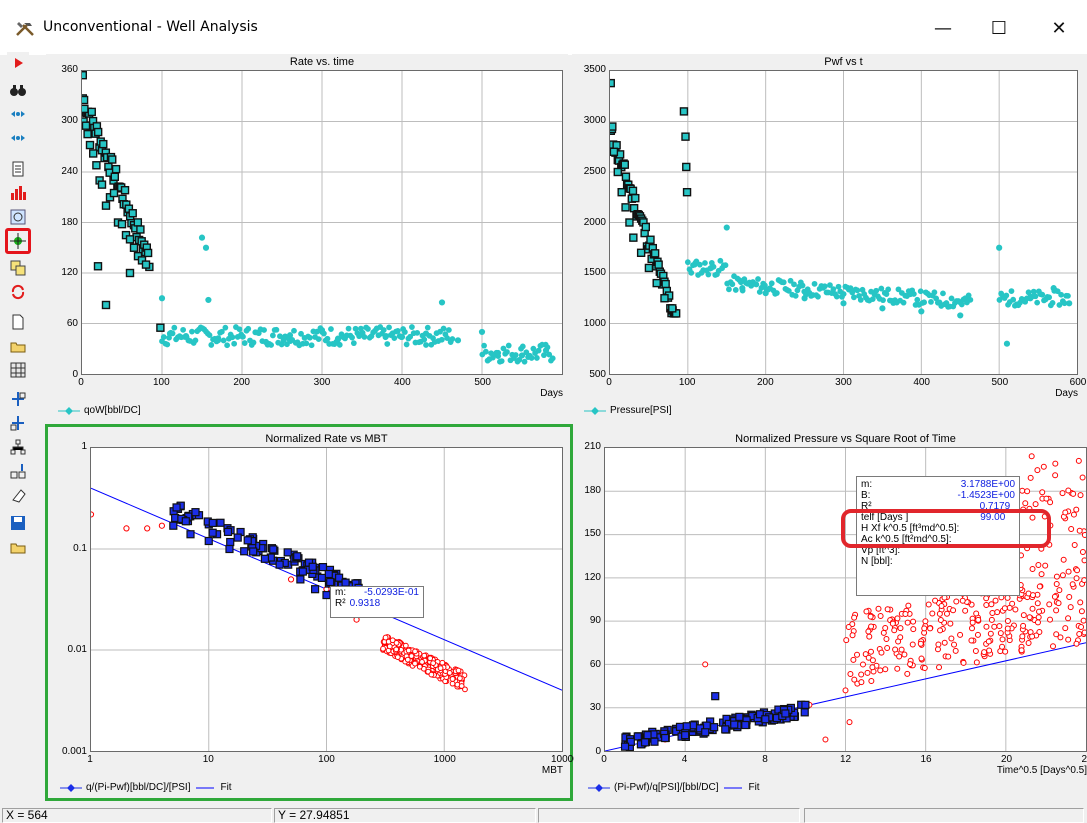  I want to click on pan-left-button, so click(18, 114).